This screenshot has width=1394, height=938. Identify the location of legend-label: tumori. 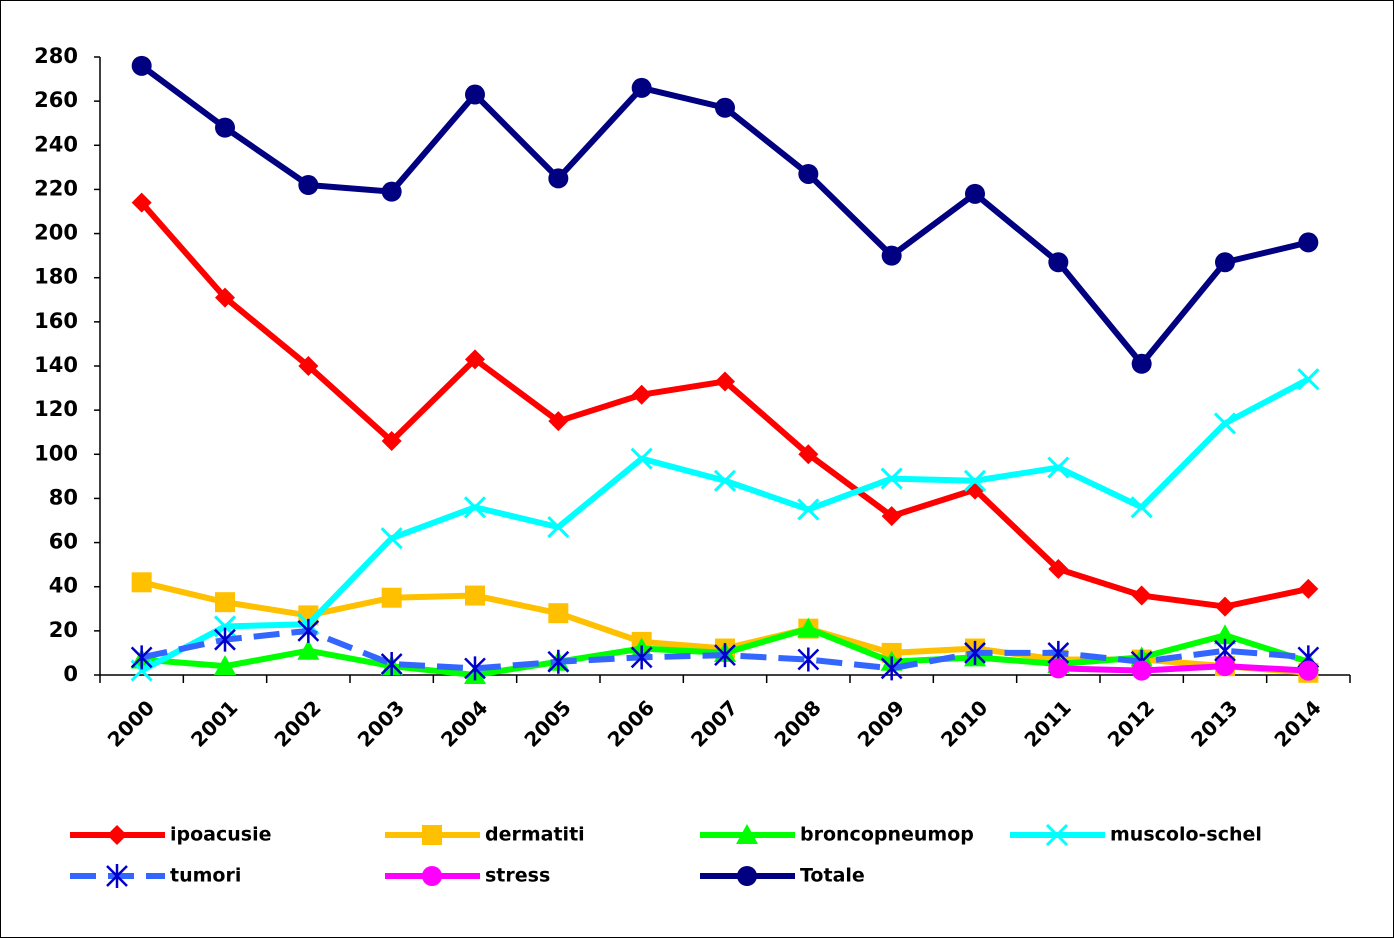
(205, 876).